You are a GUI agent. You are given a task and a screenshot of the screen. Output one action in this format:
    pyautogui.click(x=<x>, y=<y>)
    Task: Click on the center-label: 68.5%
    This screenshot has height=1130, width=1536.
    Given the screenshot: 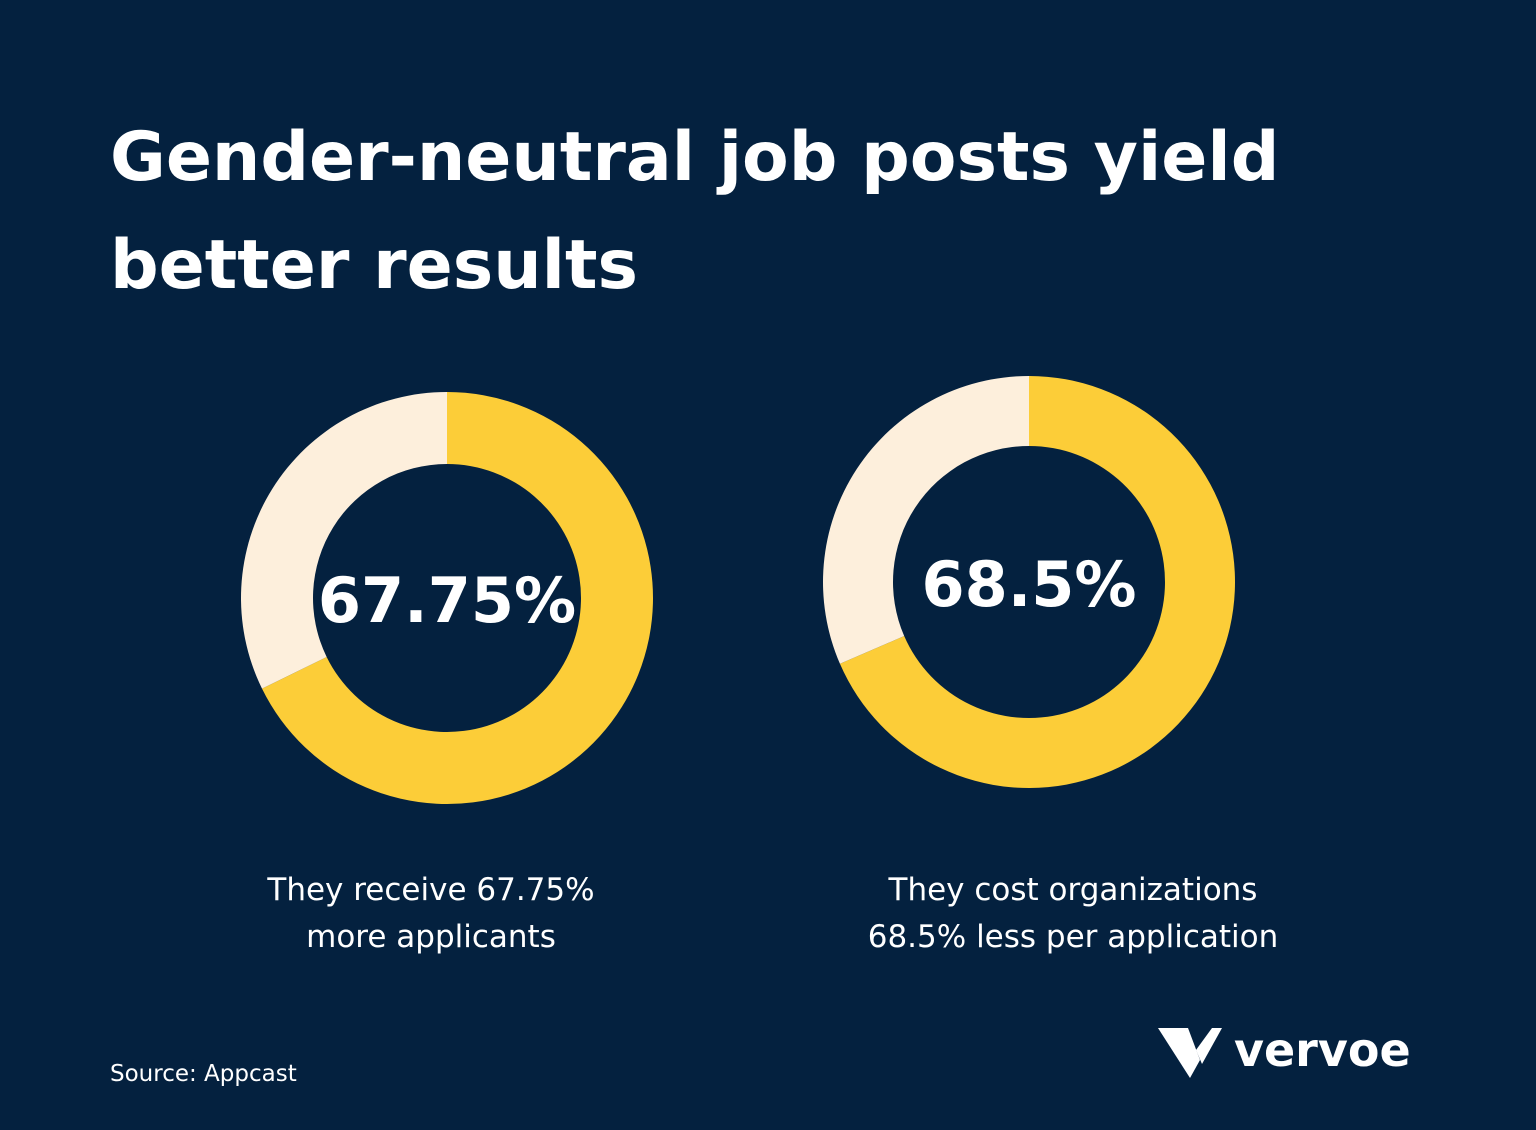 What is the action you would take?
    pyautogui.click(x=1028, y=584)
    